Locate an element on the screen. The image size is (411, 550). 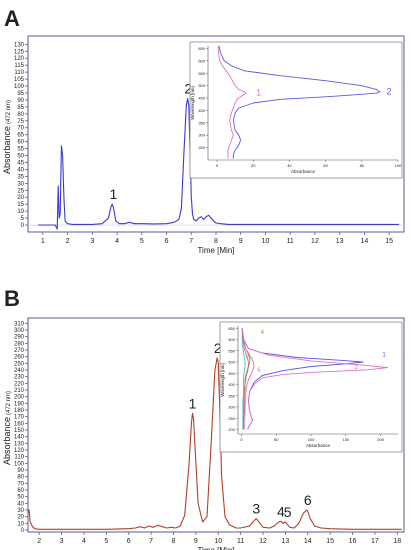
x-tick-label: 15 is located at coordinates (389, 241).